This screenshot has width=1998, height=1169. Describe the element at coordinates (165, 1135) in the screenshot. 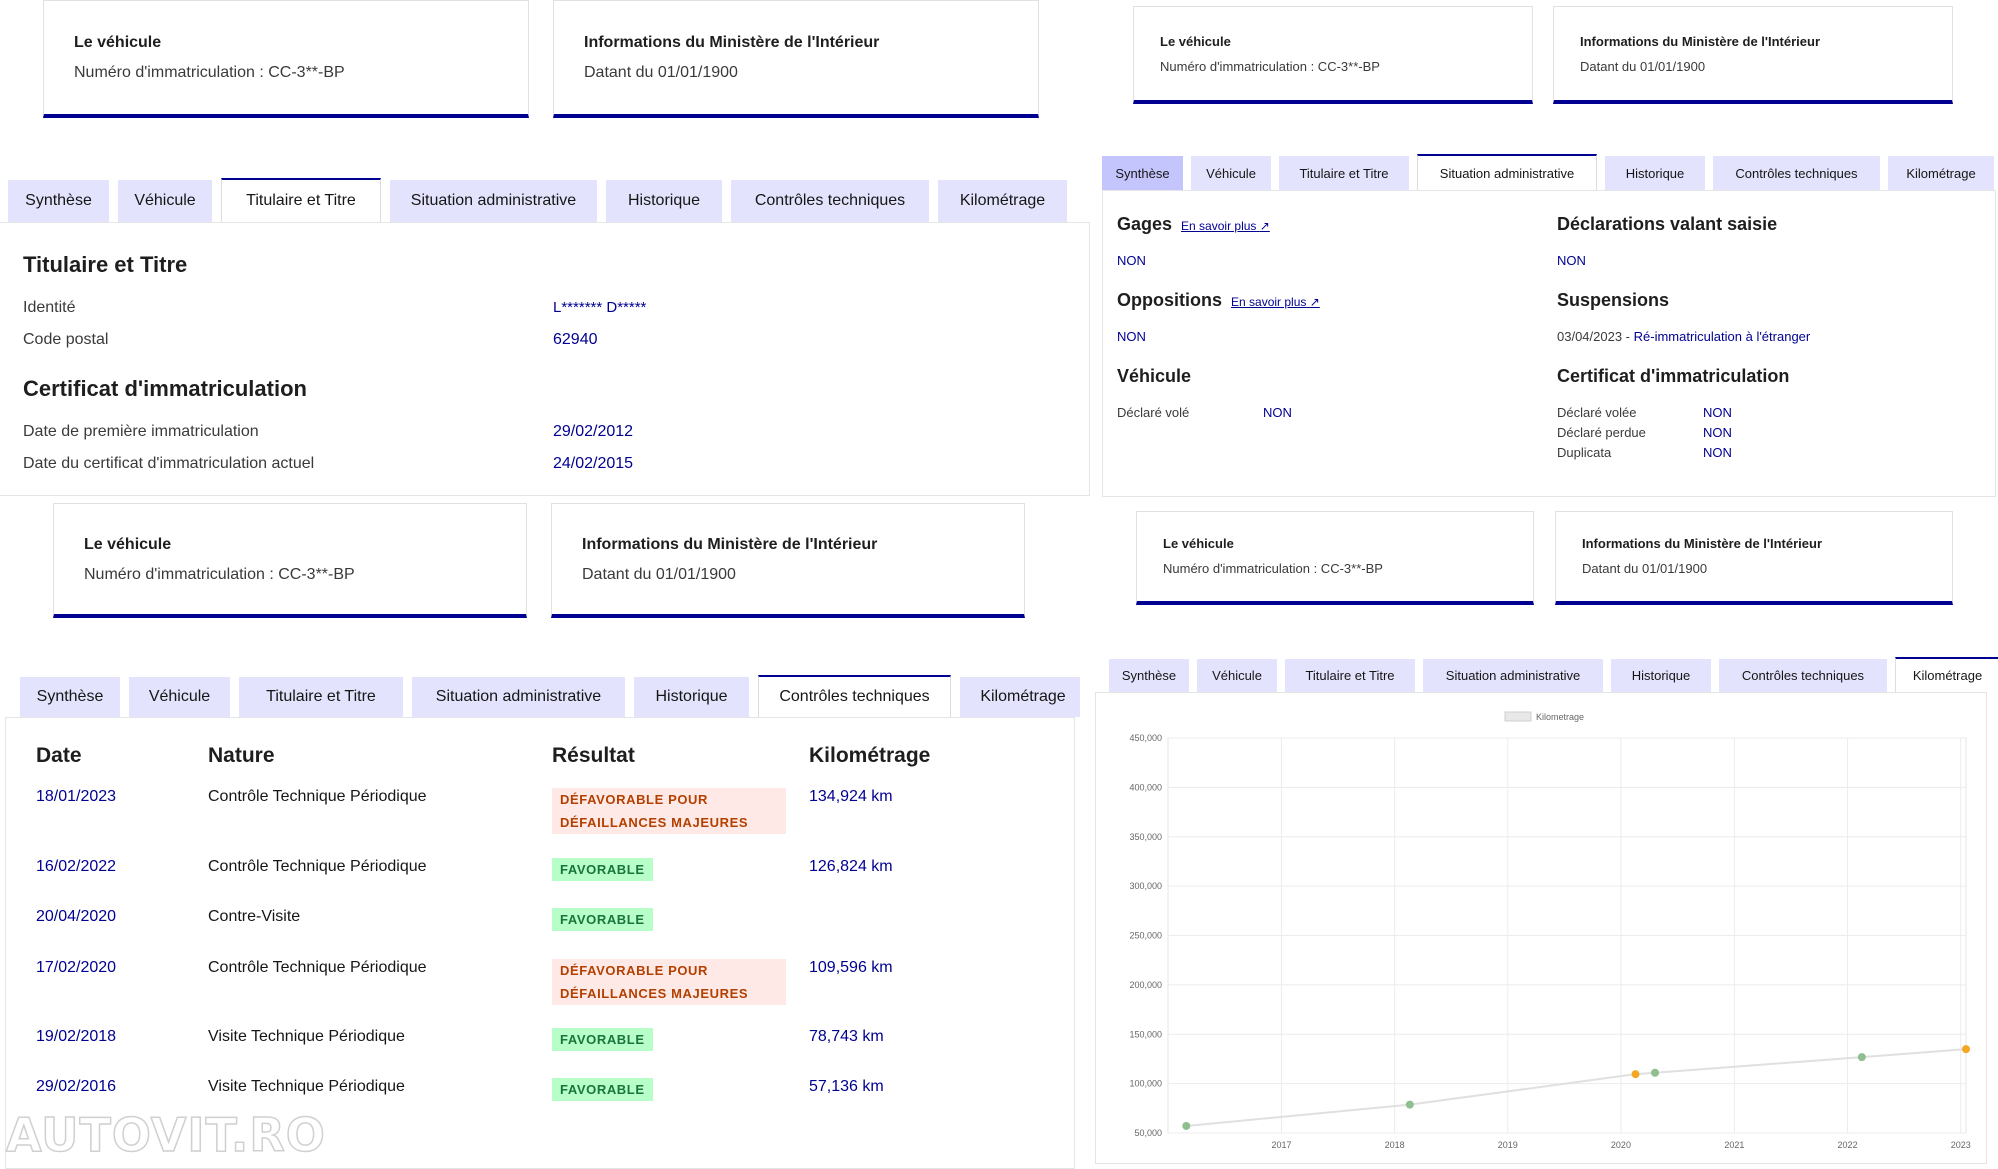

I see `watermark-logo: AUTOVIT.RO` at that location.